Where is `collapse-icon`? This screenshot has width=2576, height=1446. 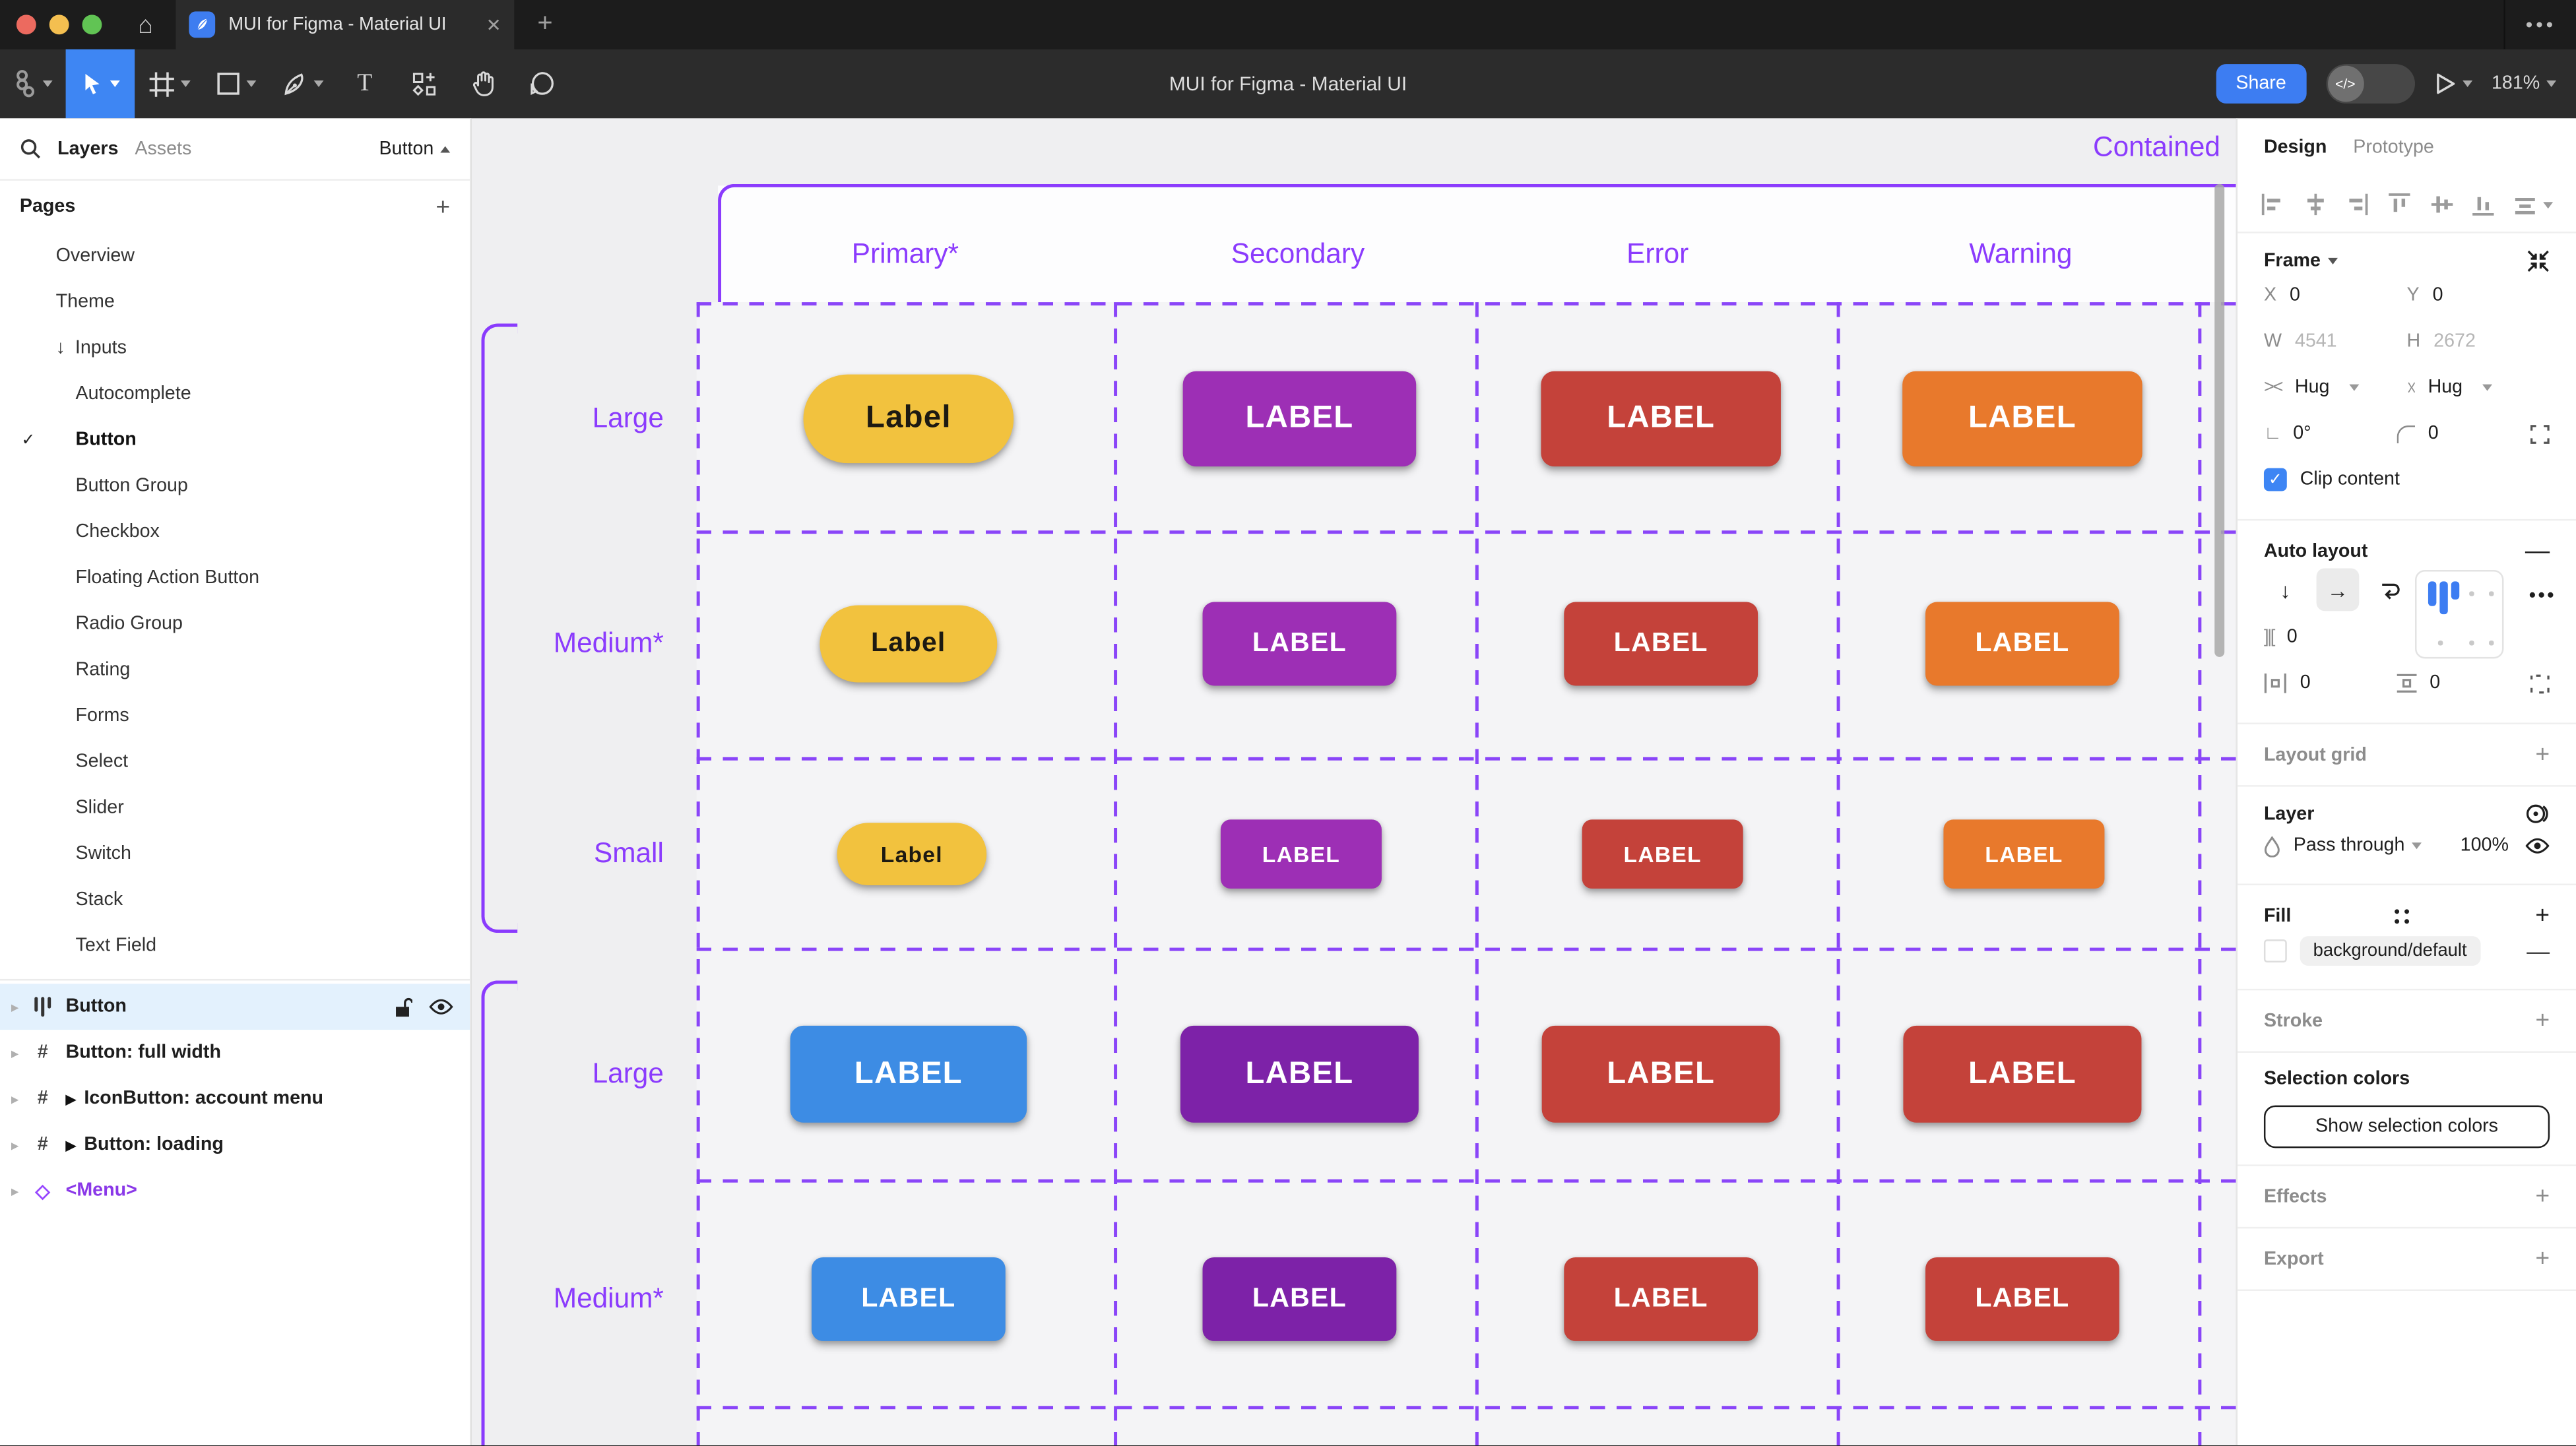
collapse-icon is located at coordinates (2538, 260).